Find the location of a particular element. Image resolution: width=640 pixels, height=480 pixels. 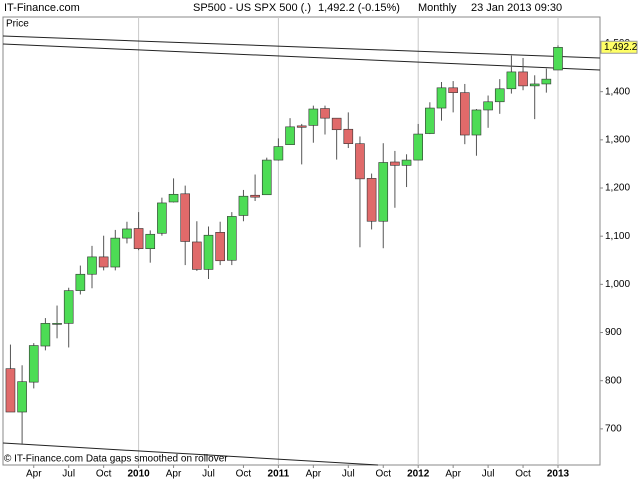

y-tick-label: 900 is located at coordinates (613, 332).